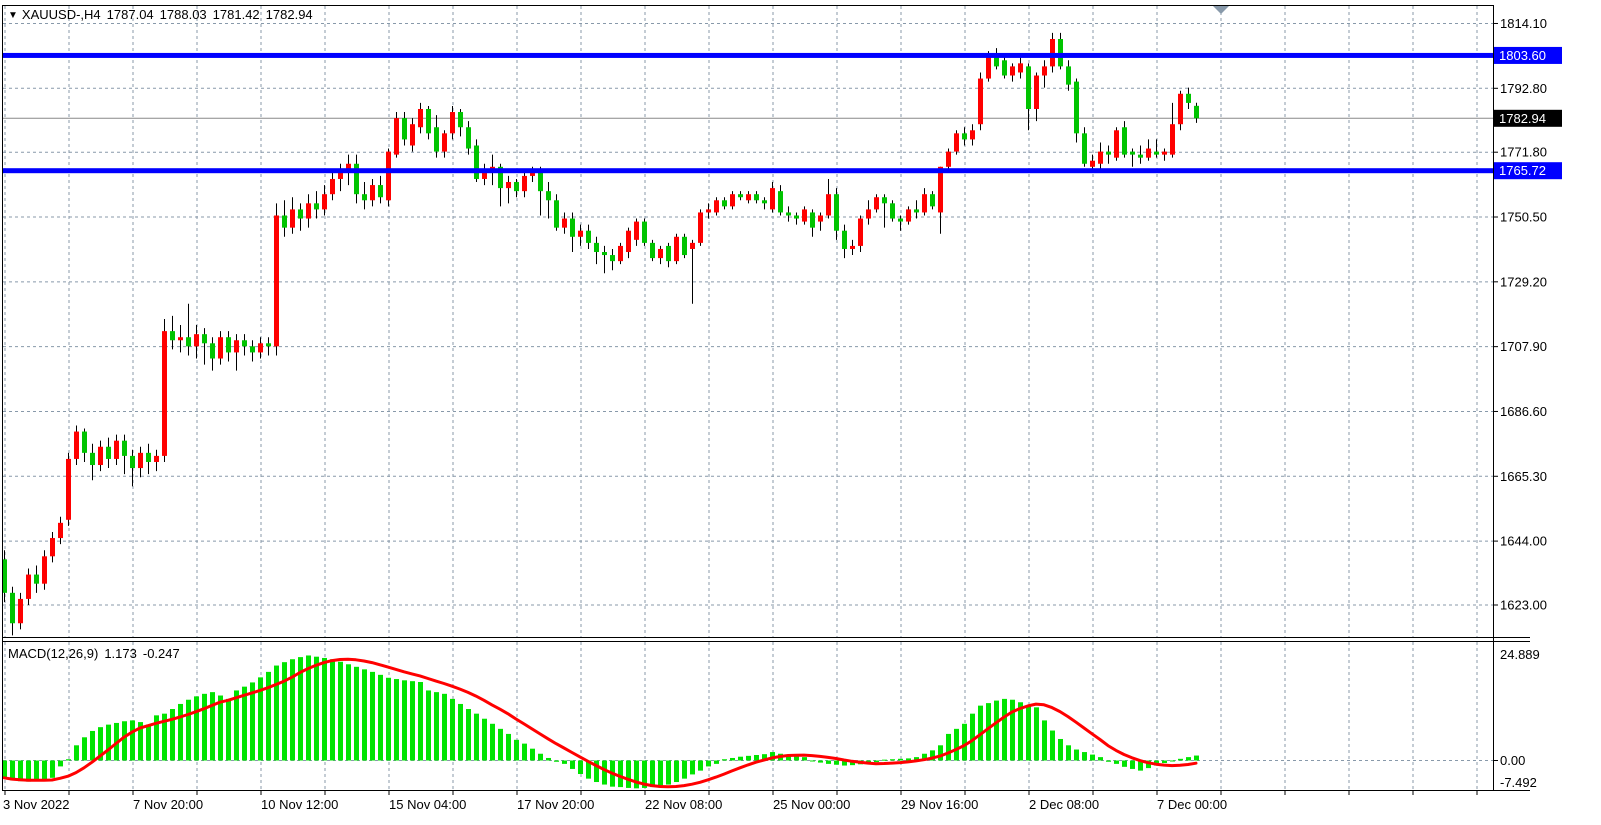  Describe the element at coordinates (13, 15) in the screenshot. I see `symbol-dropdown-icon: ▼` at that location.